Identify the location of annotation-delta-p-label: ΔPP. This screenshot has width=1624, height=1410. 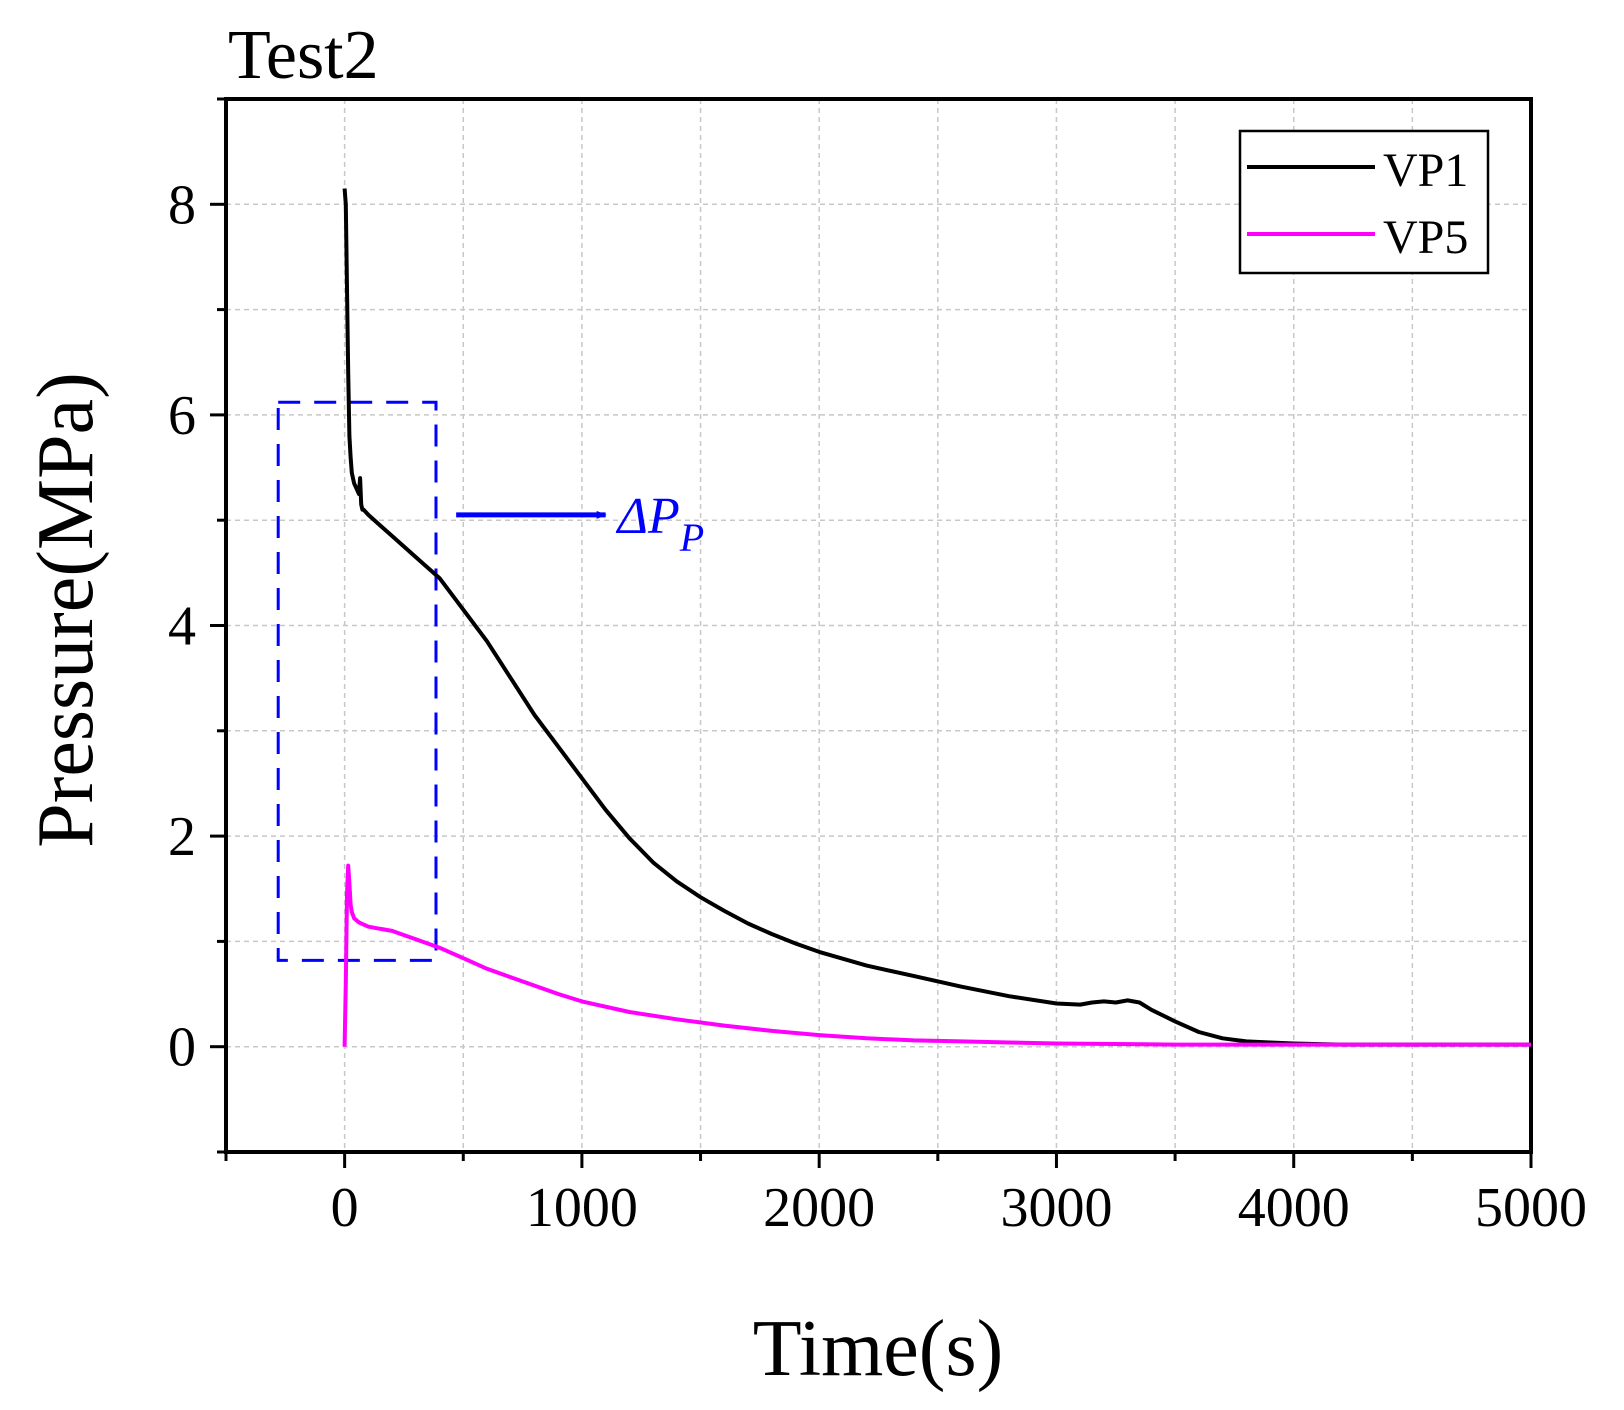
(660, 524).